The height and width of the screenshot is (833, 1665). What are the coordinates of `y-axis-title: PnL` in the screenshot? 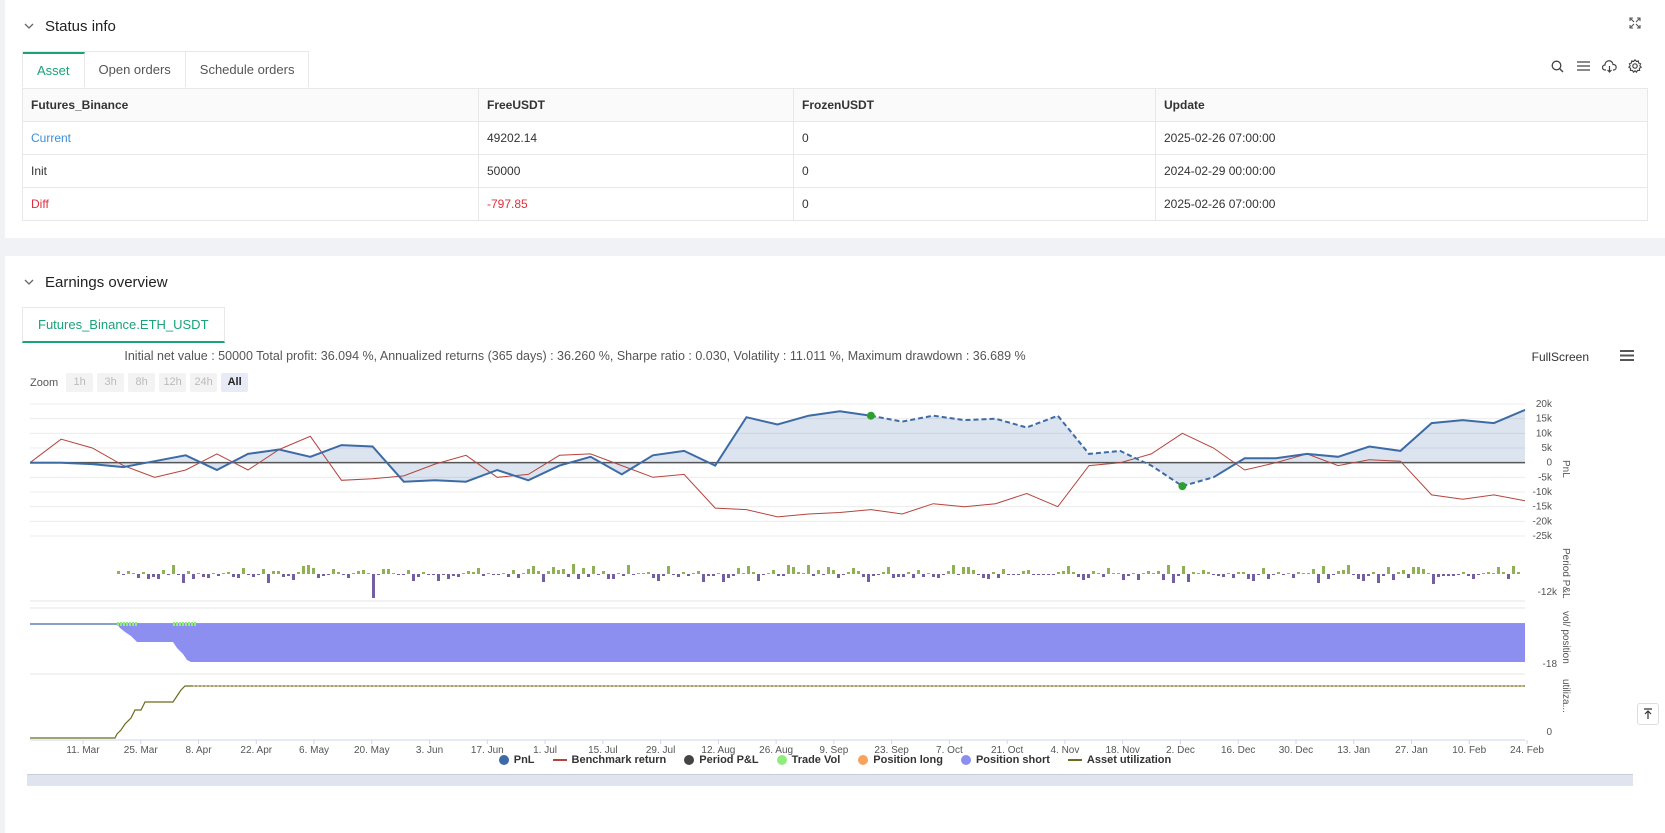 It's located at (1565, 469).